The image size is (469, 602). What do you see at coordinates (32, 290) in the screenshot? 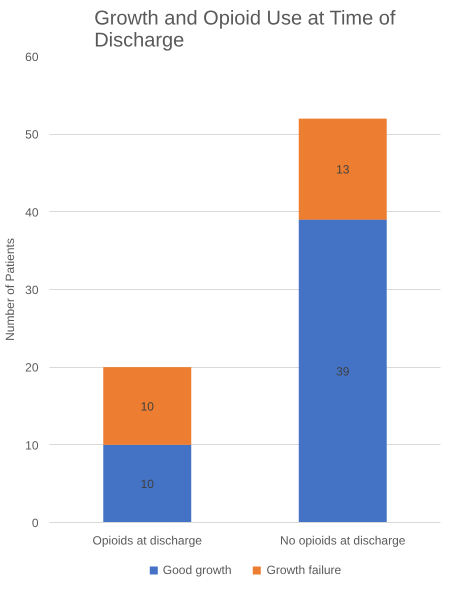
I see `y-tick-label: 30` at bounding box center [32, 290].